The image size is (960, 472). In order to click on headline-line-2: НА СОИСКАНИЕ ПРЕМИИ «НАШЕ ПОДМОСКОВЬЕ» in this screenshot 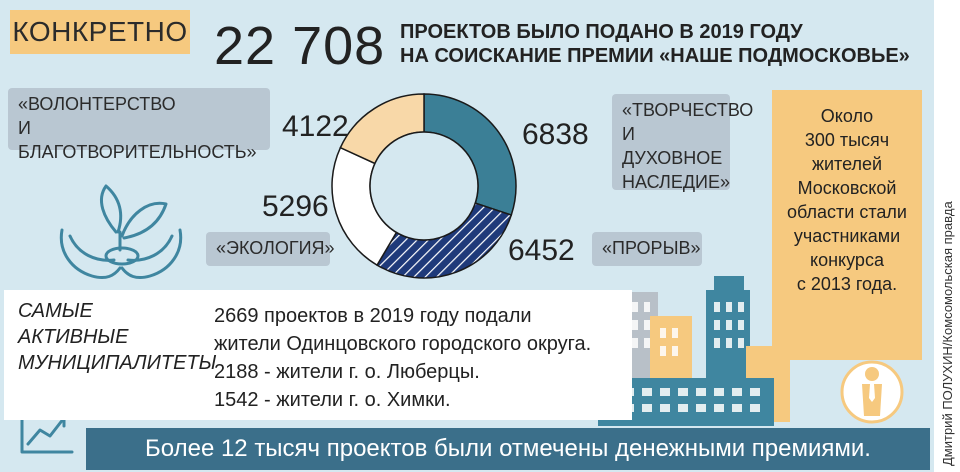, I will do `click(655, 56)`.